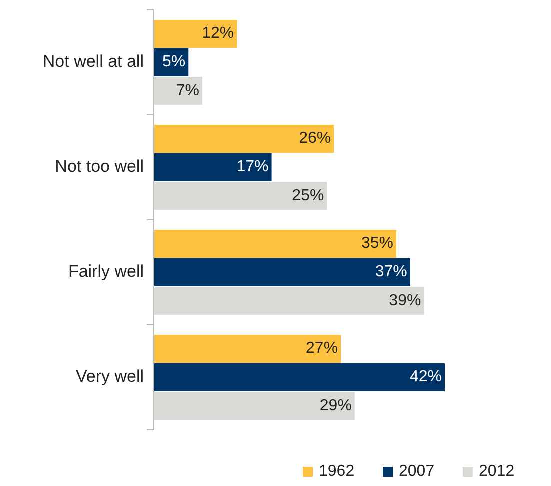 This screenshot has height=486, width=551. I want to click on data-label: 35%, so click(377, 243).